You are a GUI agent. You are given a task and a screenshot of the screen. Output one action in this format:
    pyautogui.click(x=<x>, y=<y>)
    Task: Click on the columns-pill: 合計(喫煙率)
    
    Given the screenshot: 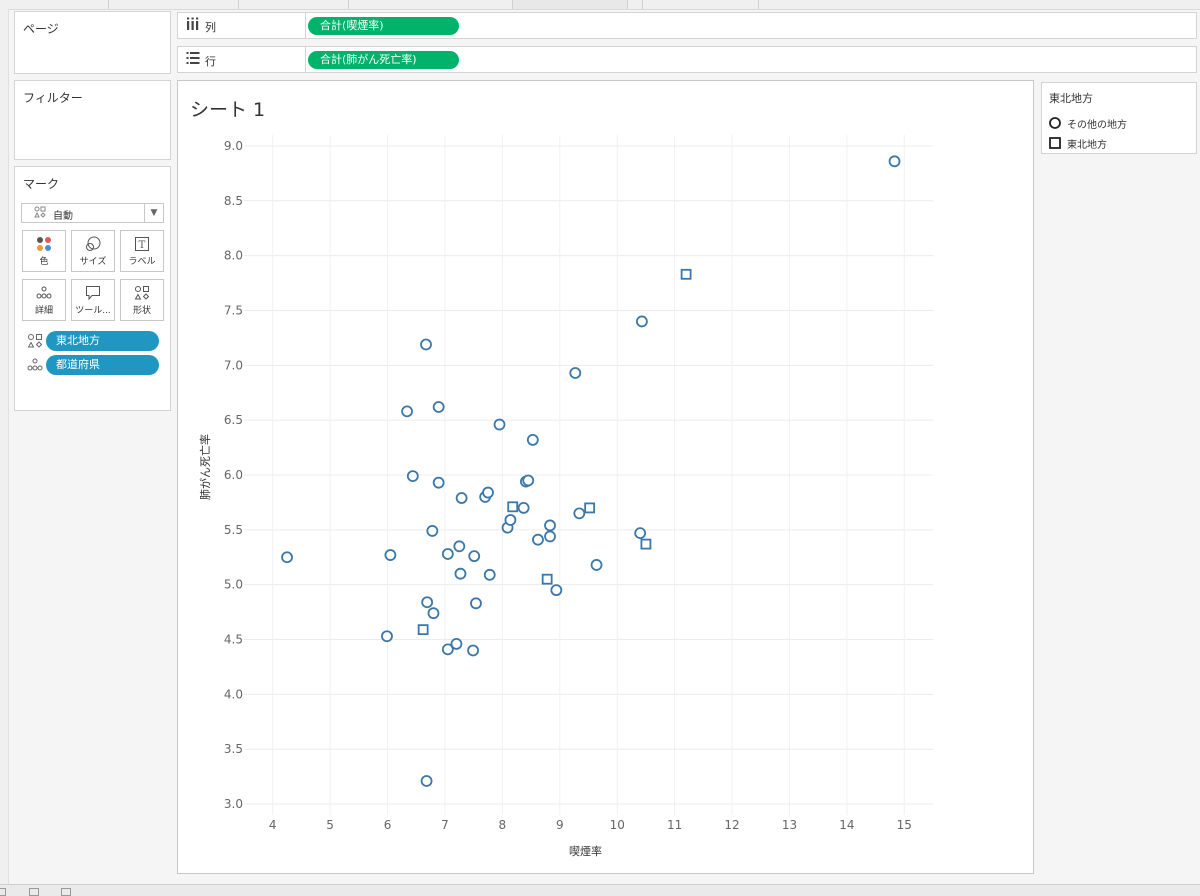 What is the action you would take?
    pyautogui.click(x=383, y=26)
    